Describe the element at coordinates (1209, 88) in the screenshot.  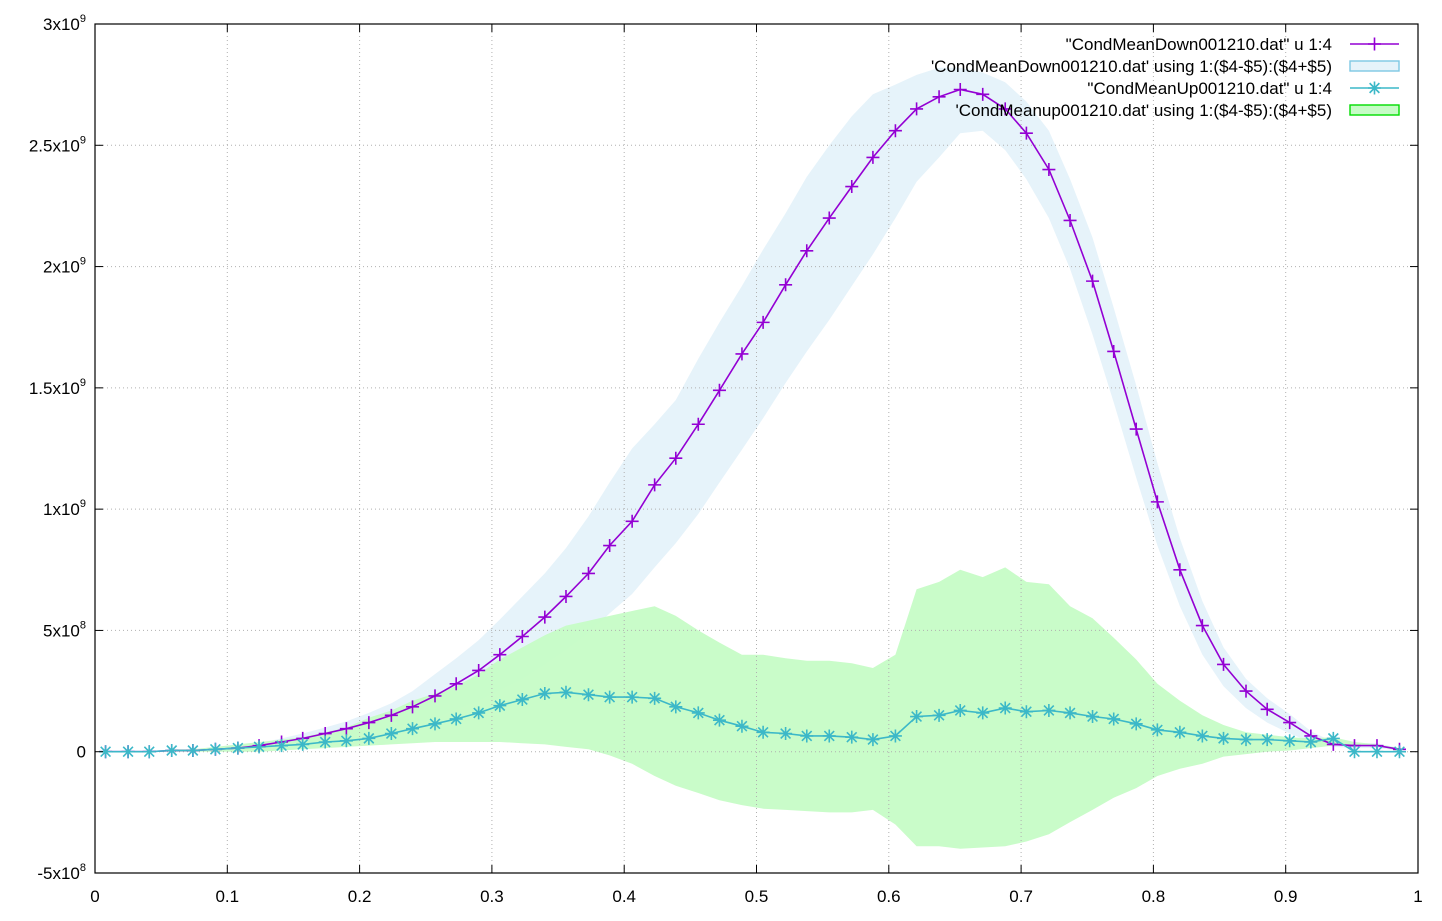
I see `legend-label: "CondMeanUp001210.dat" u 1:4` at that location.